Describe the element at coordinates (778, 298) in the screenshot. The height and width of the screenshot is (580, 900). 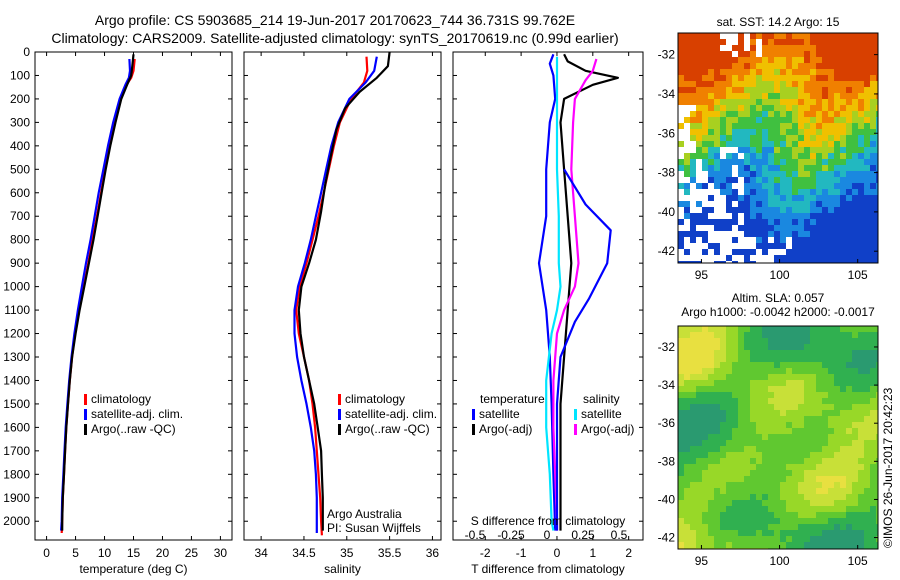
I see `sla-map-title: Altim. SLA: 0.057` at that location.